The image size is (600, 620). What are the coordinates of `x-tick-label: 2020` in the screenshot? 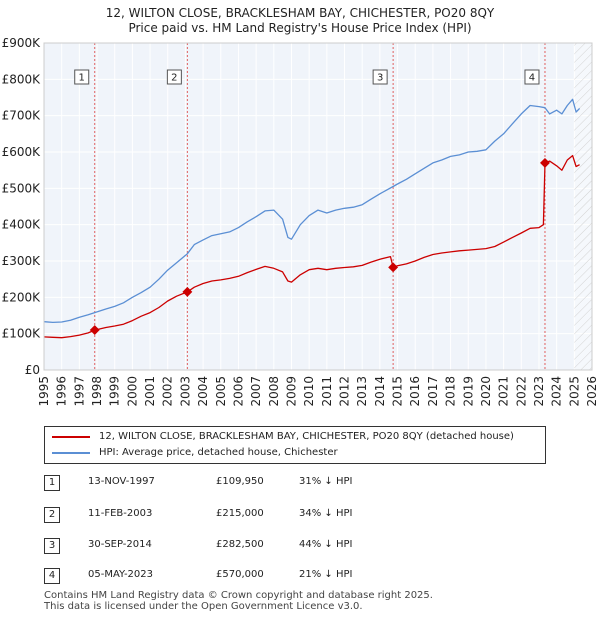 It's located at (486, 391).